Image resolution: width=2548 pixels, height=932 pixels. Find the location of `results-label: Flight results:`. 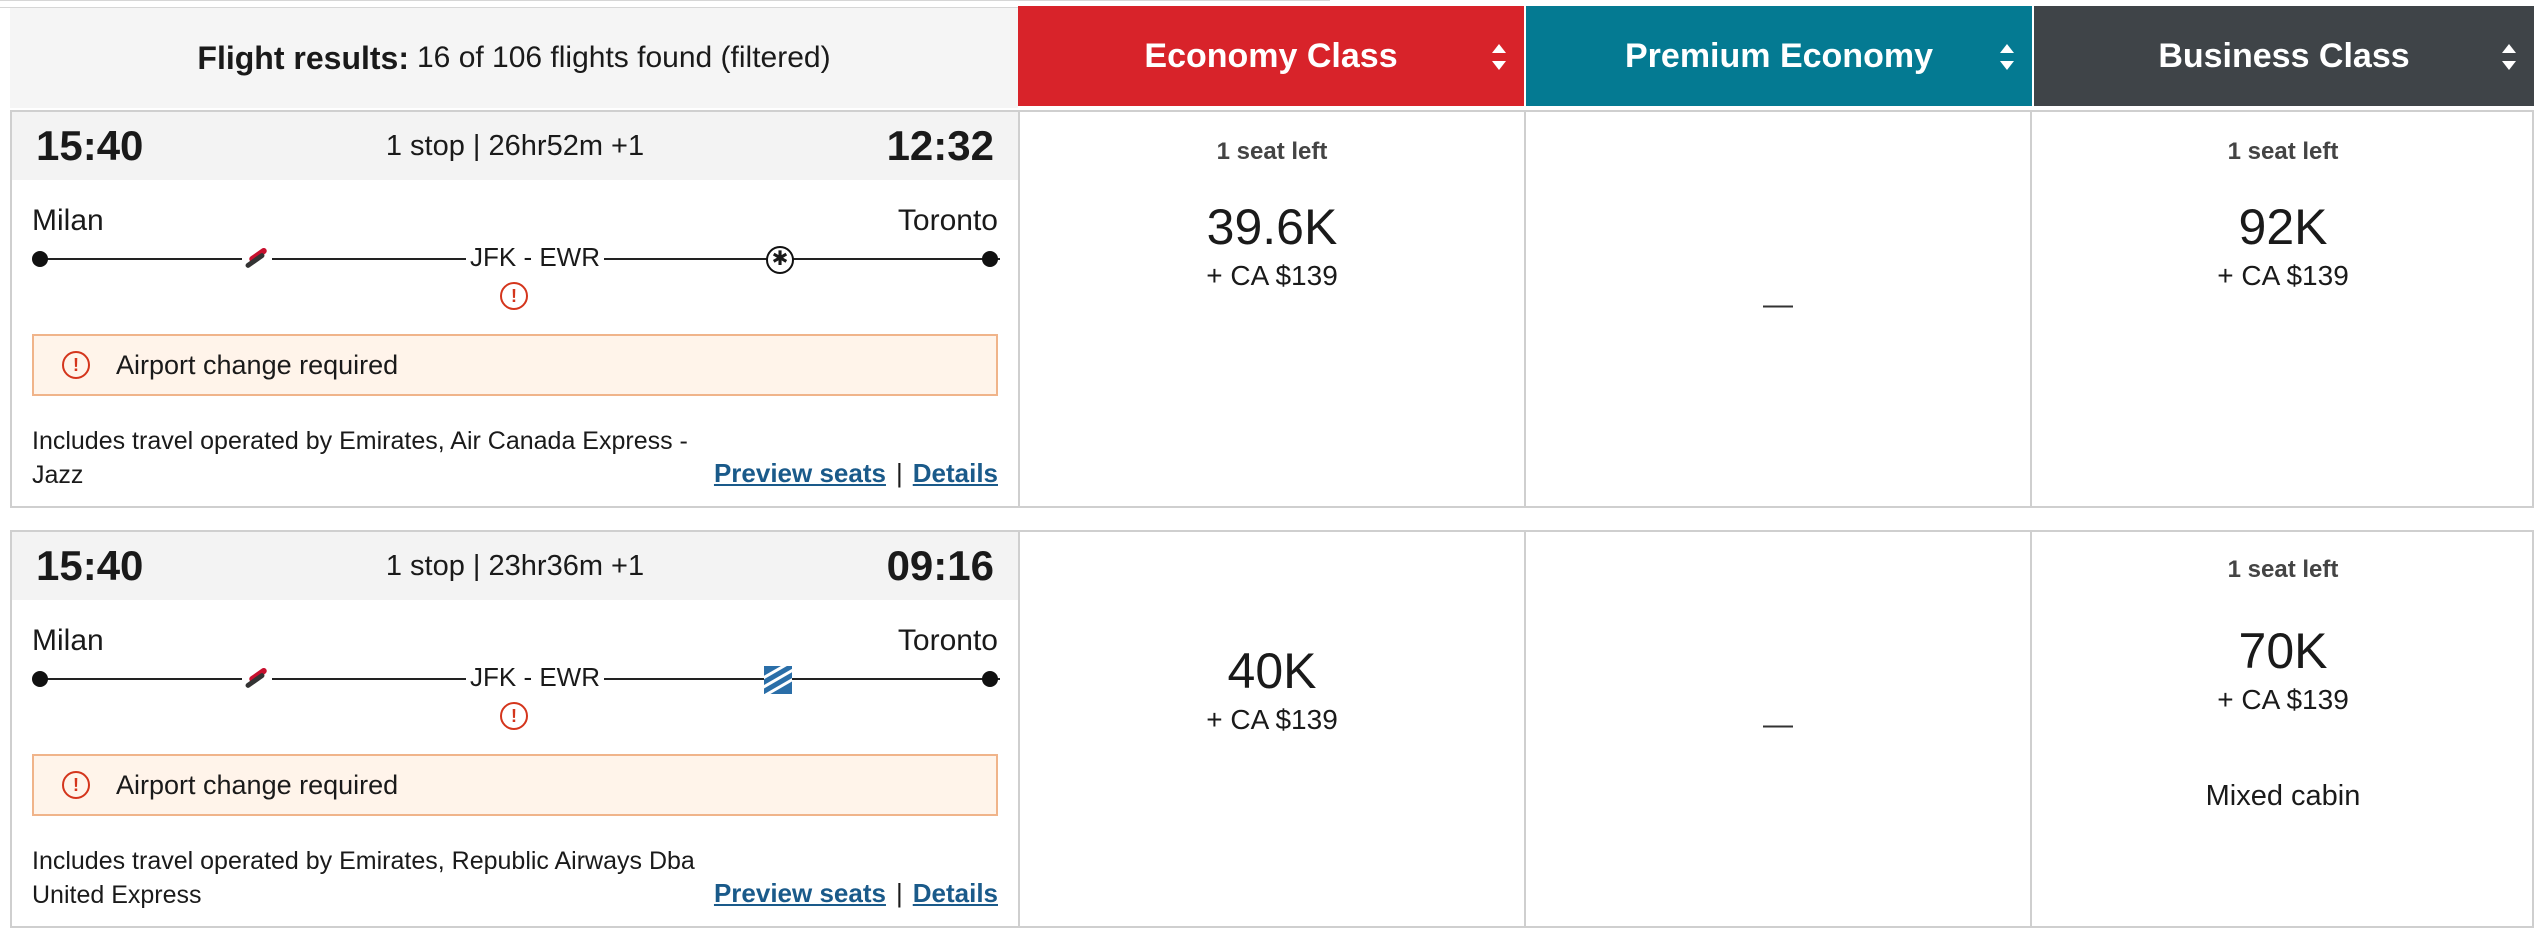

results-label: Flight results: is located at coordinates (303, 57).